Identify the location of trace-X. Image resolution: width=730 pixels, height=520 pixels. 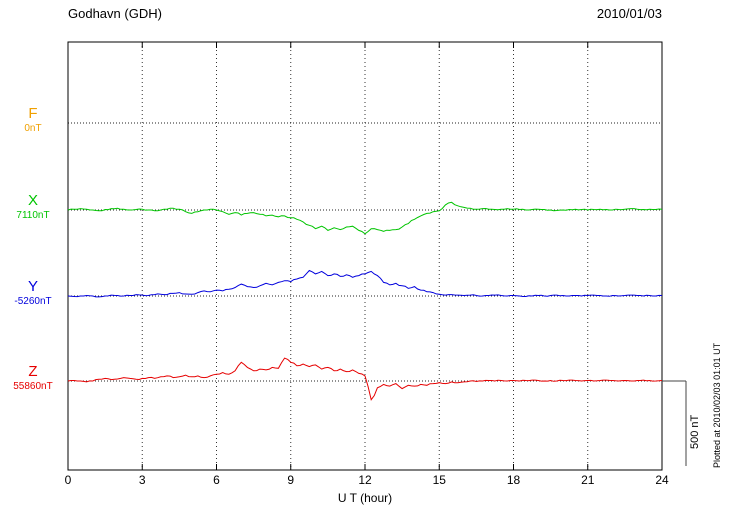
(365, 218).